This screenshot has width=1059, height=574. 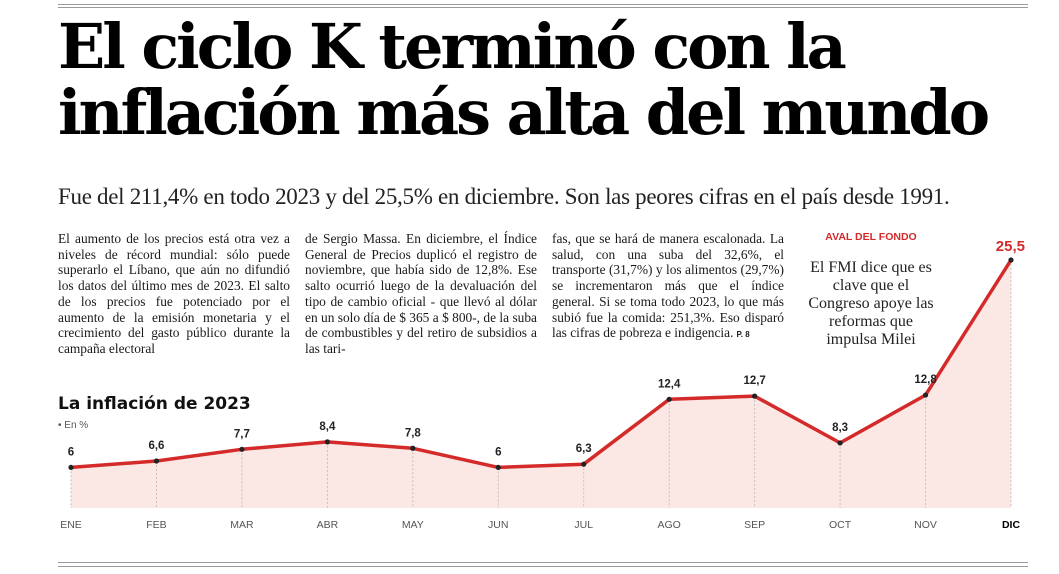 I want to click on data-point-feb, so click(x=156, y=461).